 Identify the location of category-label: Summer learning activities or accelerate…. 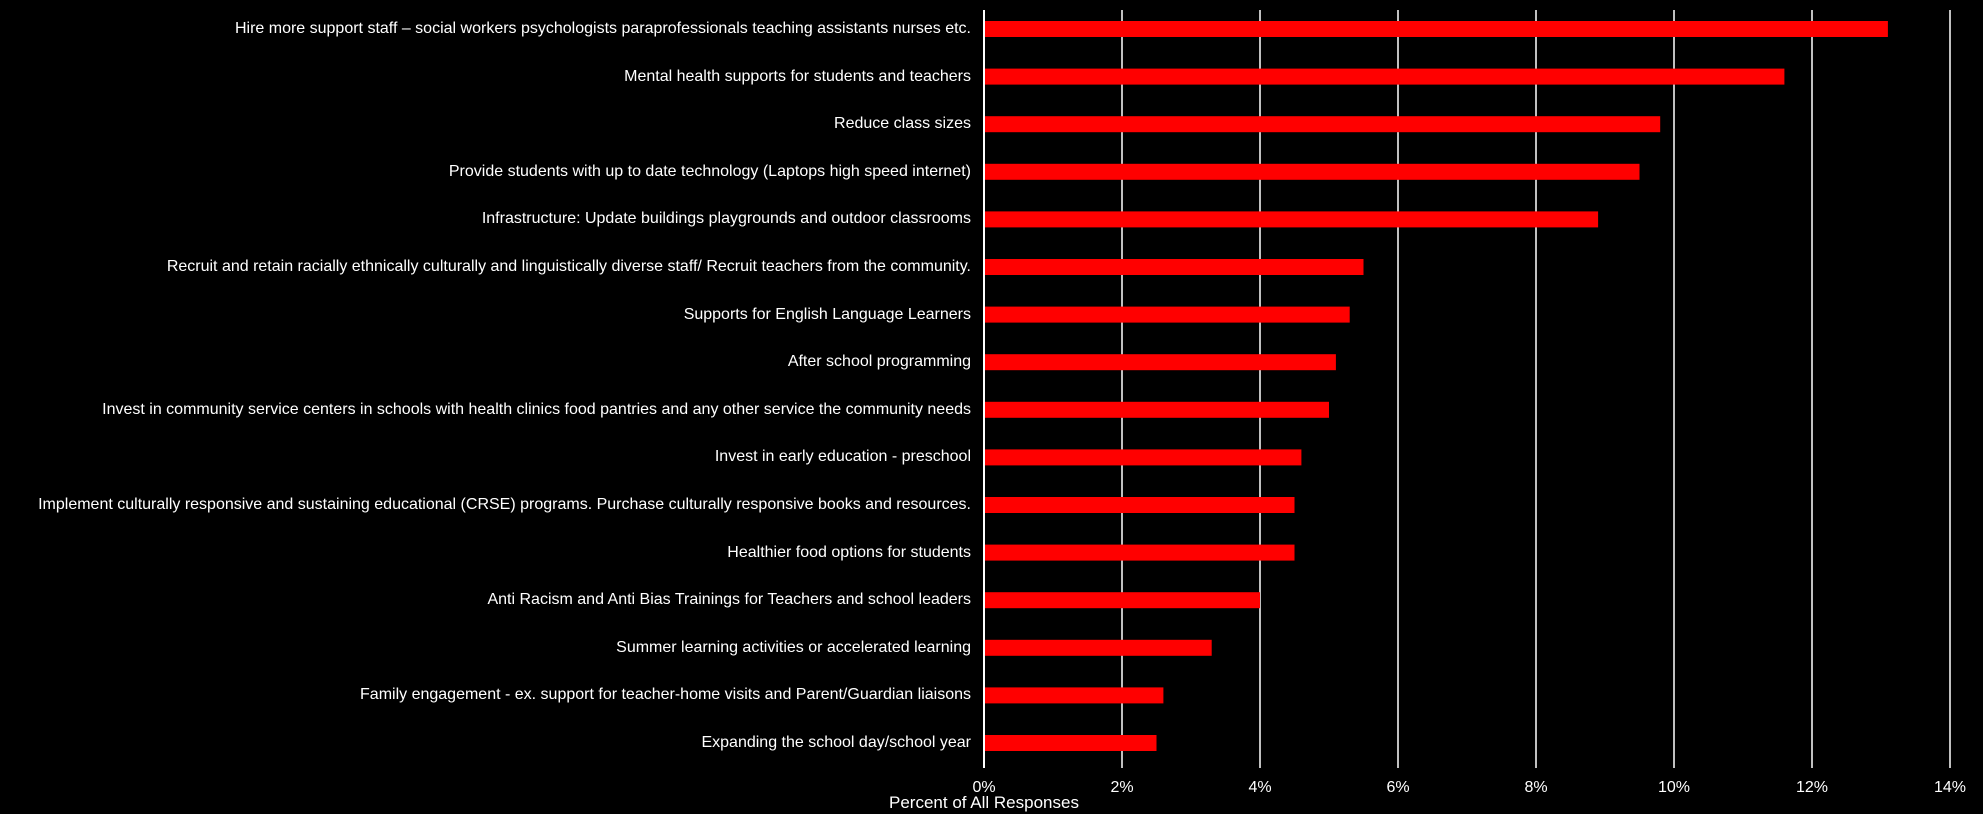
(793, 647).